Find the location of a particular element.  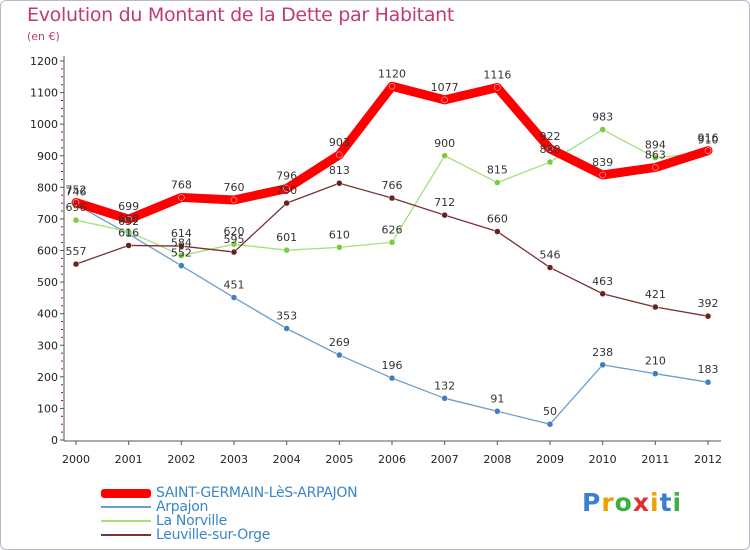

y-tick-label: 600 is located at coordinates (47, 251).